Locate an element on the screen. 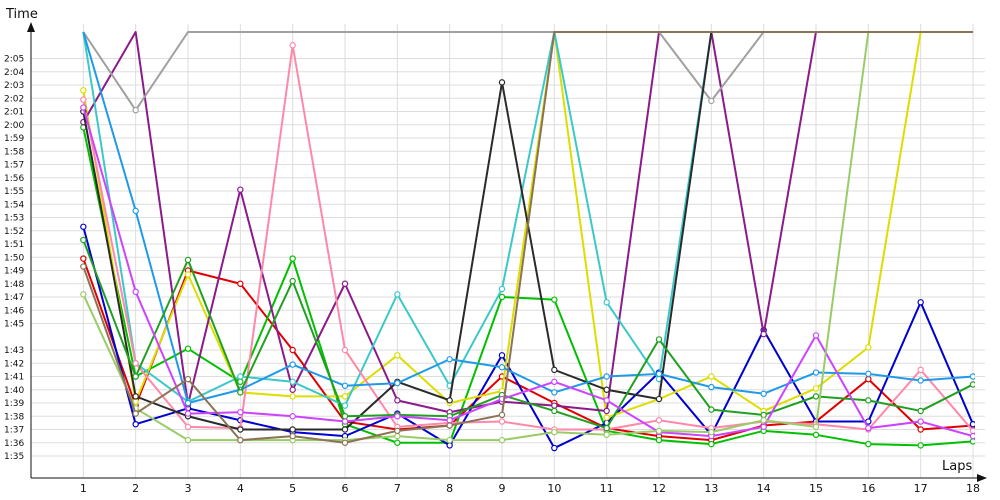 This screenshot has height=500, width=1000. y-tick-label: 2:03 is located at coordinates (14, 86).